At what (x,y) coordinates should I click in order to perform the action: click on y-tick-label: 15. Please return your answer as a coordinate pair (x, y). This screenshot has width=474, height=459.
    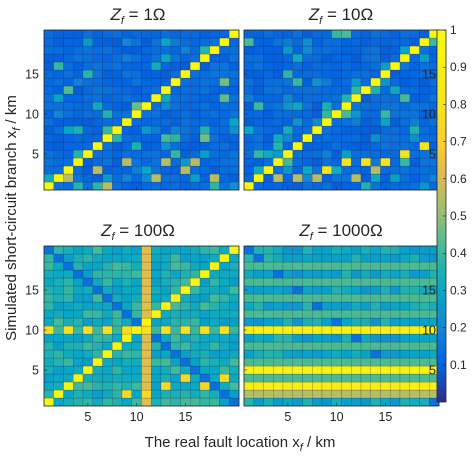
    Looking at the image, I should click on (32, 75).